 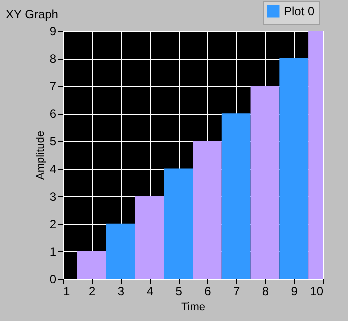 I want to click on y-tick-label: 9, so click(x=53, y=31).